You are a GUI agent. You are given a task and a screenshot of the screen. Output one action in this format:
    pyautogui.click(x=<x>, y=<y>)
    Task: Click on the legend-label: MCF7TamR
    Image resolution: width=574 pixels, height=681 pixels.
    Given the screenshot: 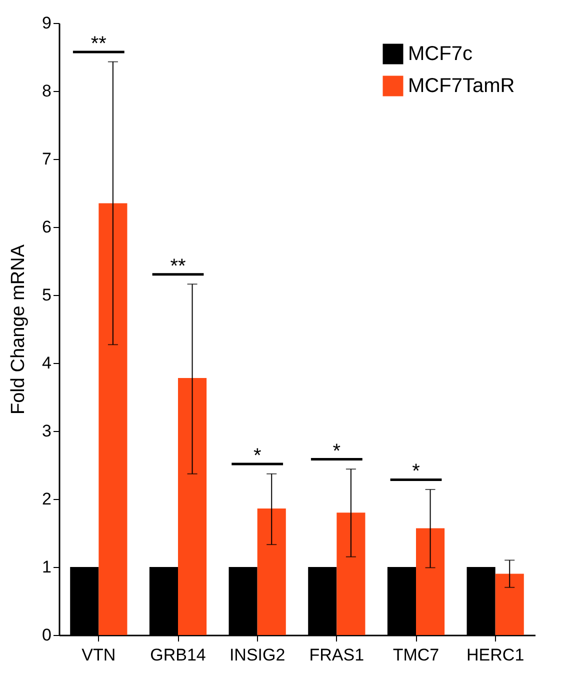 What is the action you would take?
    pyautogui.click(x=461, y=86)
    